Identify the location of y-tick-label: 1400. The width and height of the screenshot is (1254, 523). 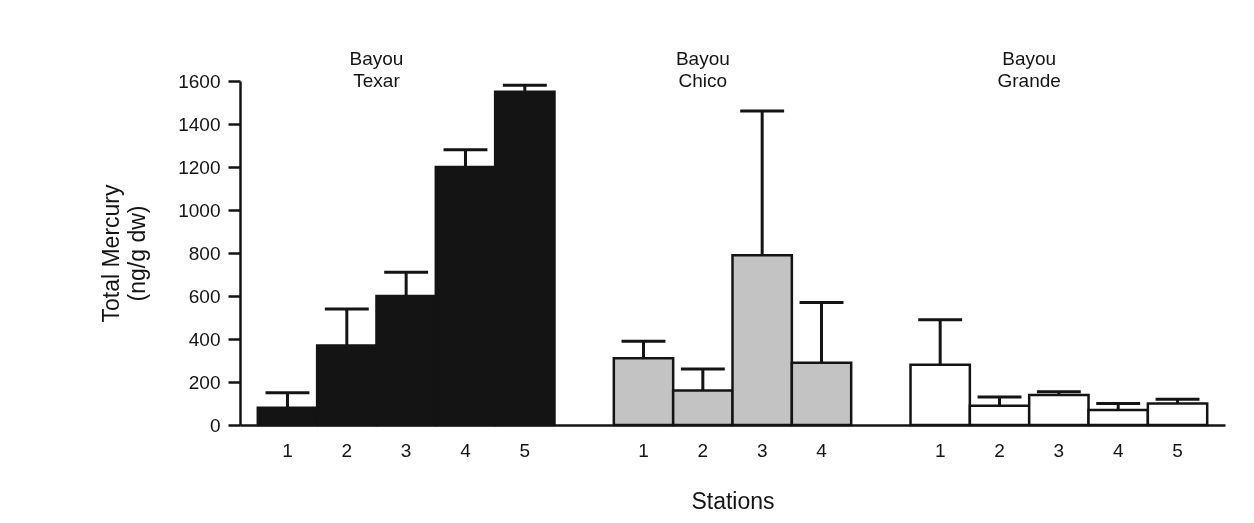
(199, 124).